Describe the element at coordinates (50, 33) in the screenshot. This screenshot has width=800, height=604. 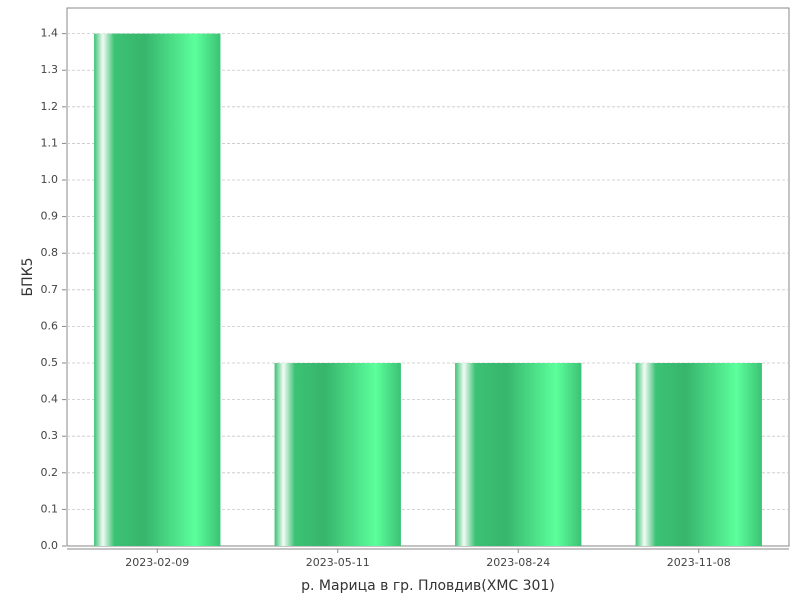
I see `y-tick-label: 1.4` at that location.